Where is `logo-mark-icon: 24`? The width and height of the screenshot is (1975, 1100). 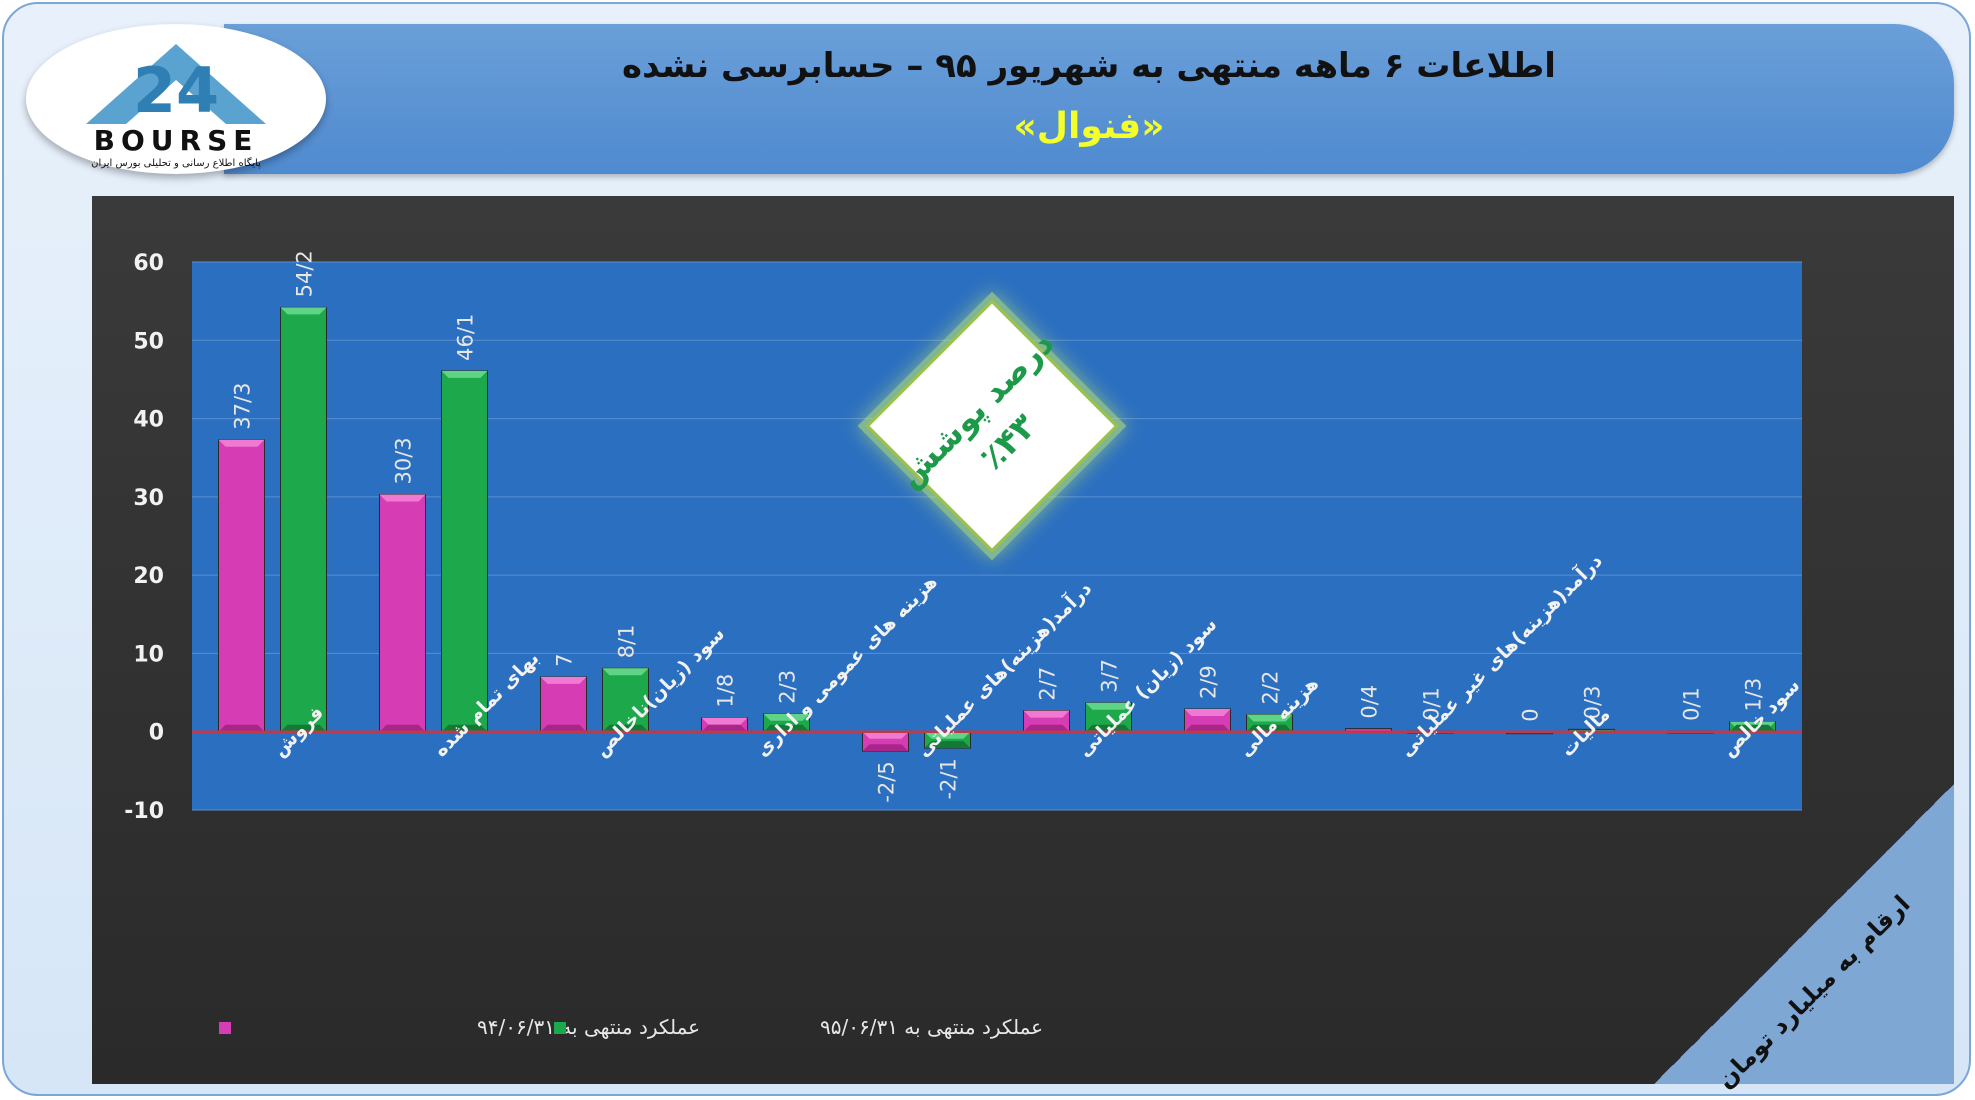
logo-mark-icon: 24 is located at coordinates (176, 85).